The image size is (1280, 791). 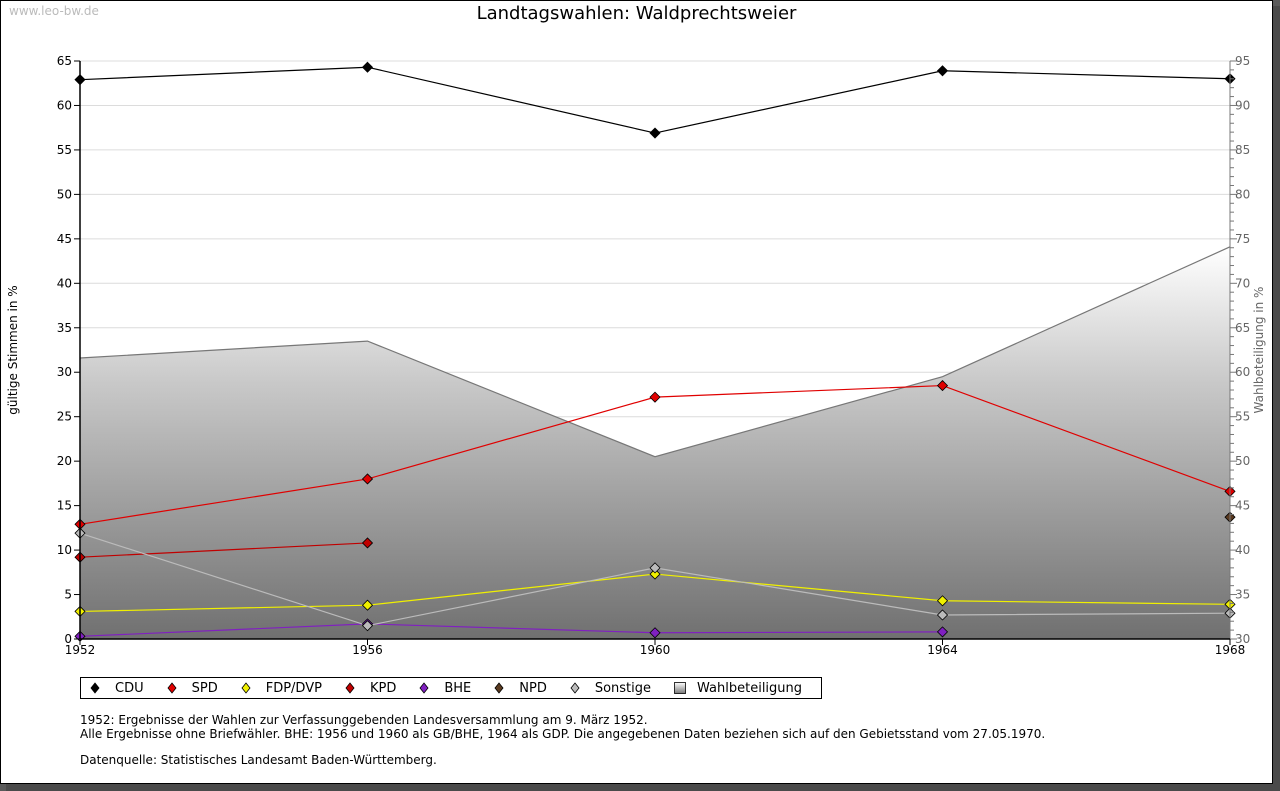 What do you see at coordinates (13, 349) in the screenshot?
I see `y-axis-label: gültige Stimmen in %` at bounding box center [13, 349].